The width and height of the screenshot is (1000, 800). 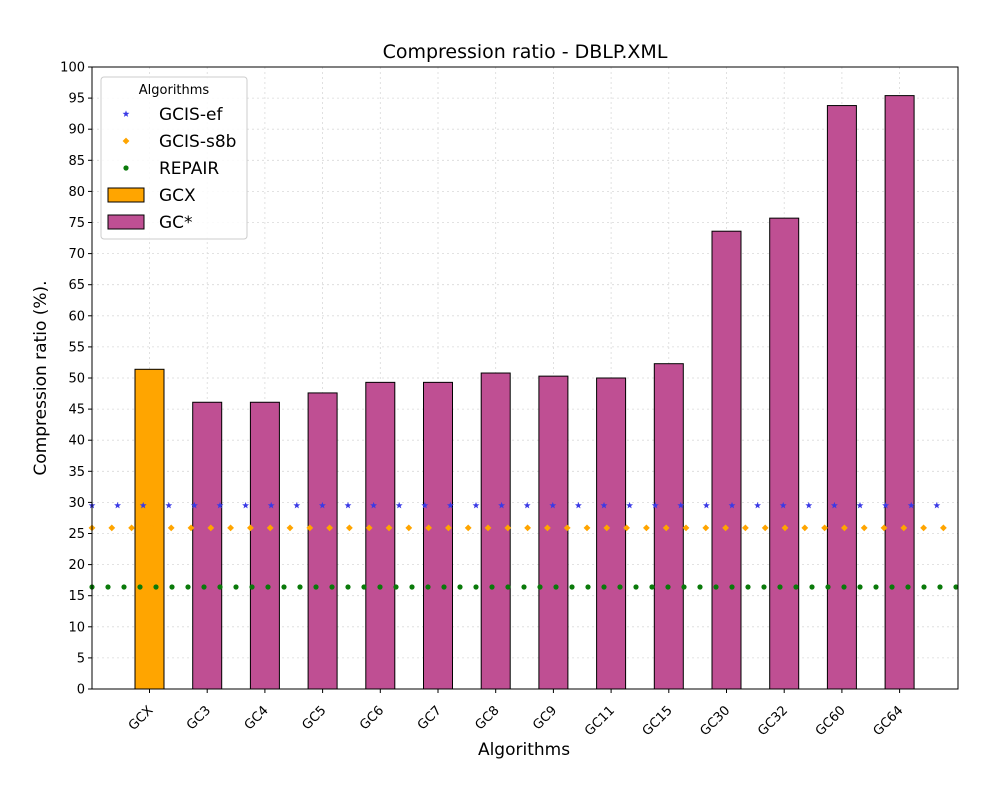 I want to click on legend-marker, so click(x=126, y=168).